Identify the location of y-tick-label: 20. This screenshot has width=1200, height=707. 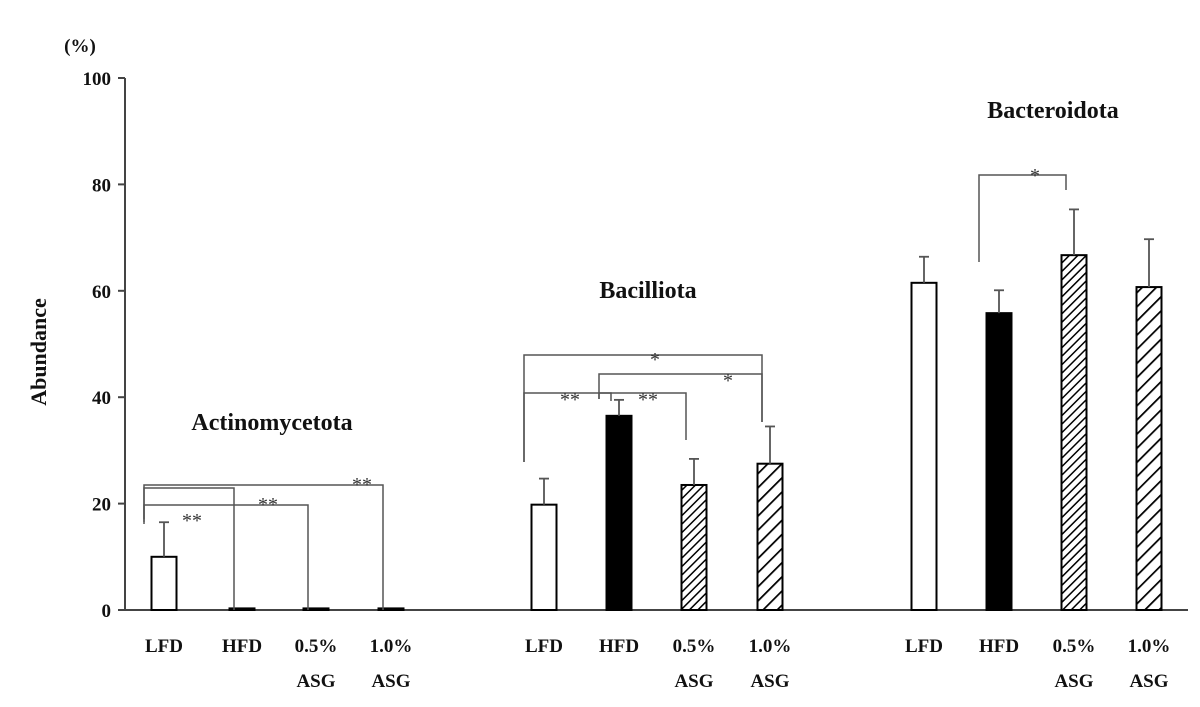
(101, 505).